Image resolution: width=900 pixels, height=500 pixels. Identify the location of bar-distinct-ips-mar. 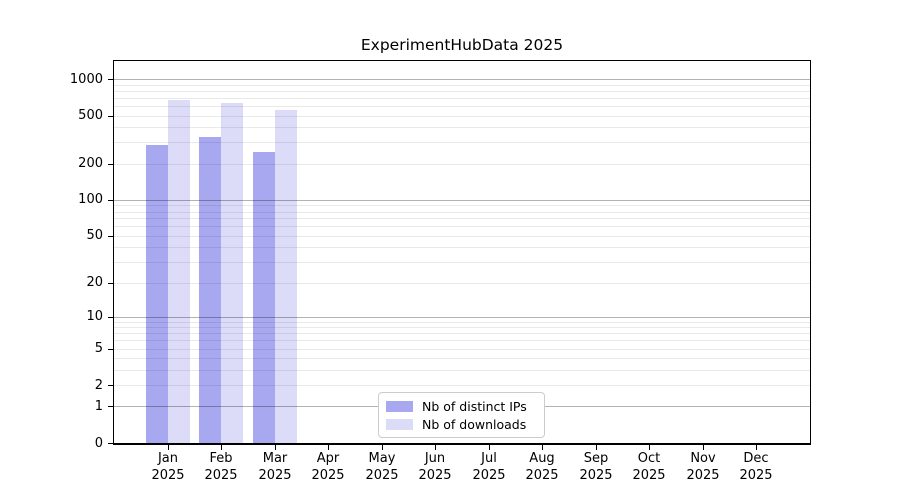
(263, 297).